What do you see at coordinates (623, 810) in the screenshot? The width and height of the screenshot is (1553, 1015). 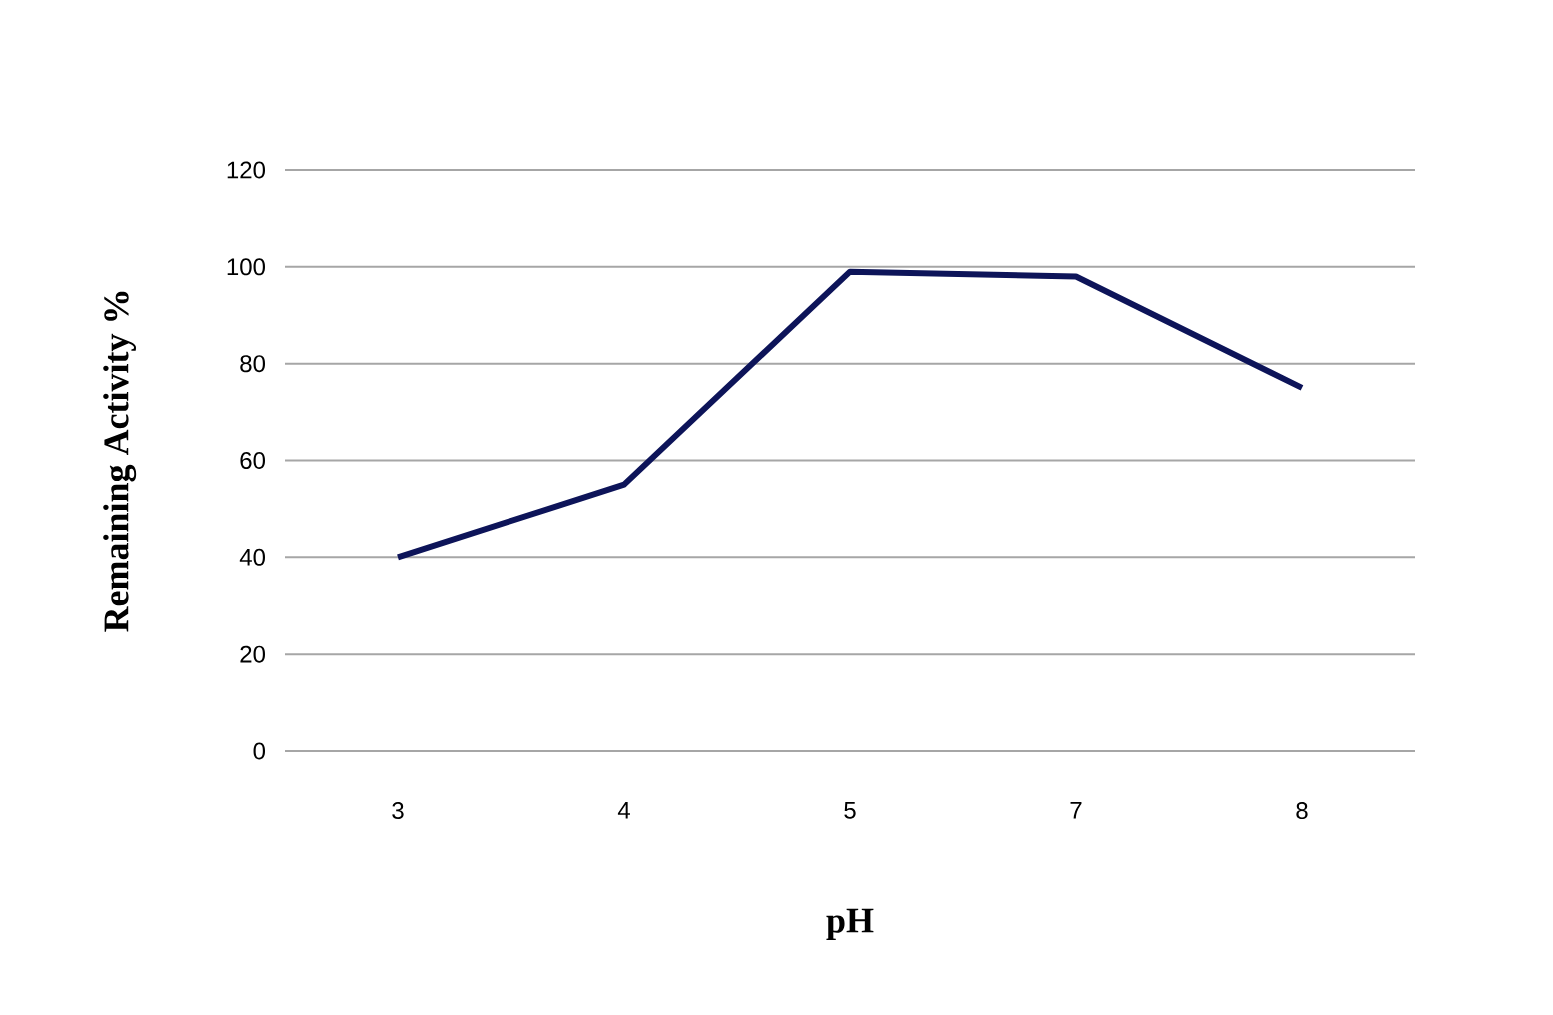 I see `x-tick-label: 4` at bounding box center [623, 810].